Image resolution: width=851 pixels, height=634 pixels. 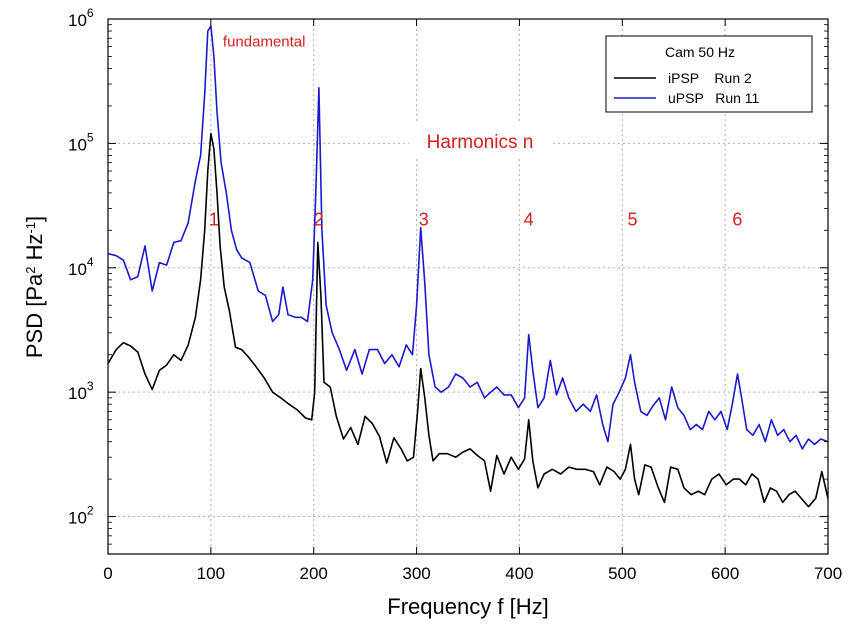 What do you see at coordinates (622, 573) in the screenshot?
I see `x-tick-label: 500` at bounding box center [622, 573].